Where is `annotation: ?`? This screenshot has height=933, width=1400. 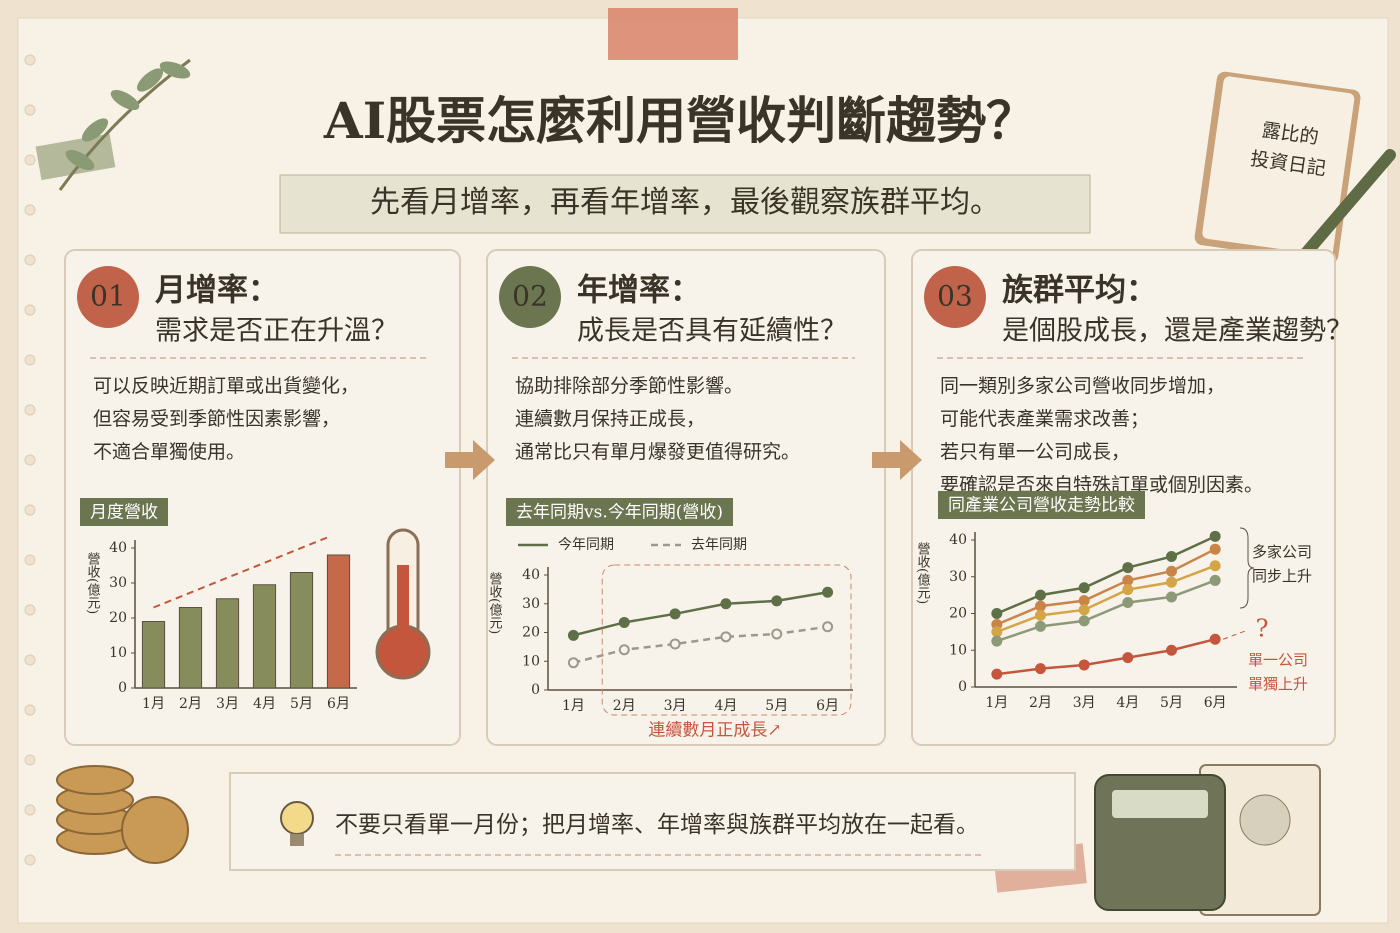
annotation: ? is located at coordinates (1262, 629).